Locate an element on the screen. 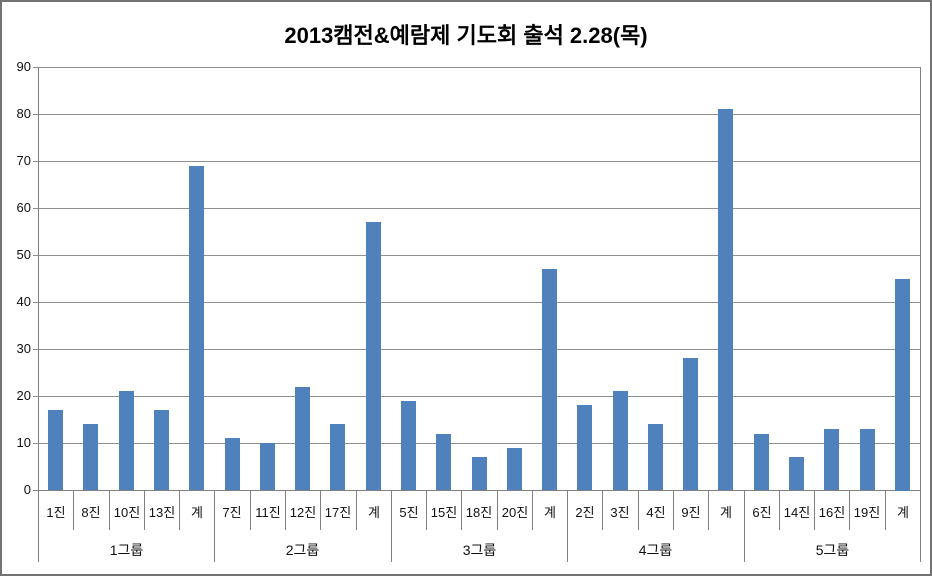 The image size is (932, 576). x-axis-category-label: 14진 is located at coordinates (797, 512).